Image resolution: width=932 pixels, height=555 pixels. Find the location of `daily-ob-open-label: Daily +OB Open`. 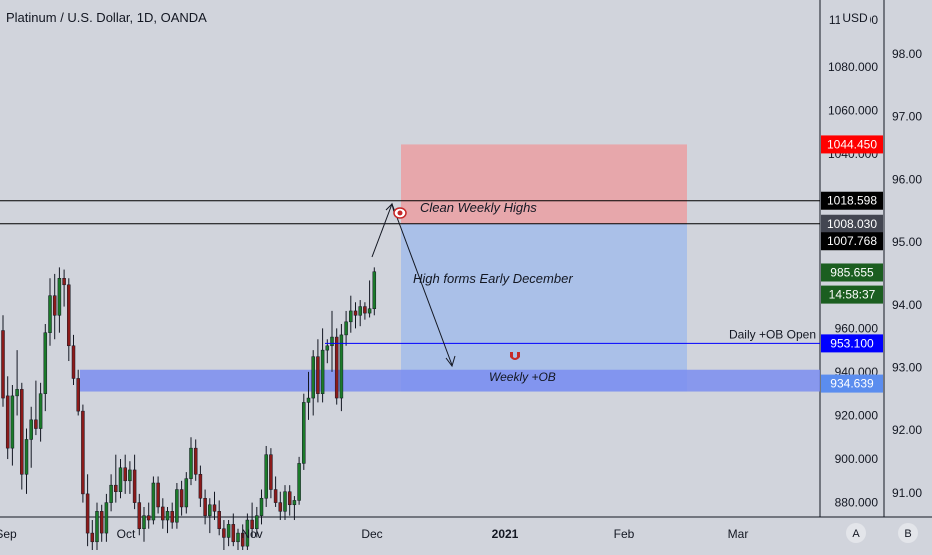

daily-ob-open-label: Daily +OB Open is located at coordinates (772, 334).